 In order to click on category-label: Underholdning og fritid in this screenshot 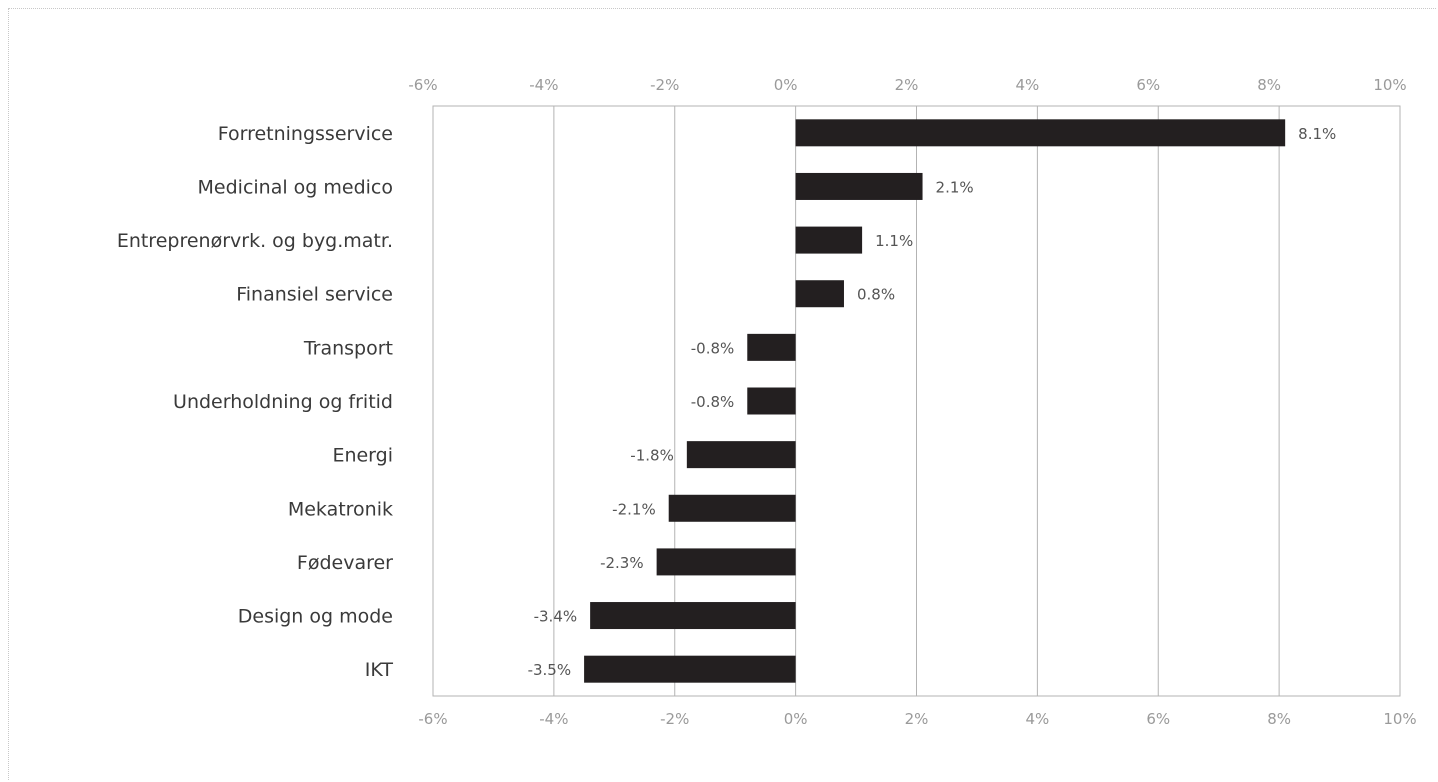, I will do `click(283, 402)`.